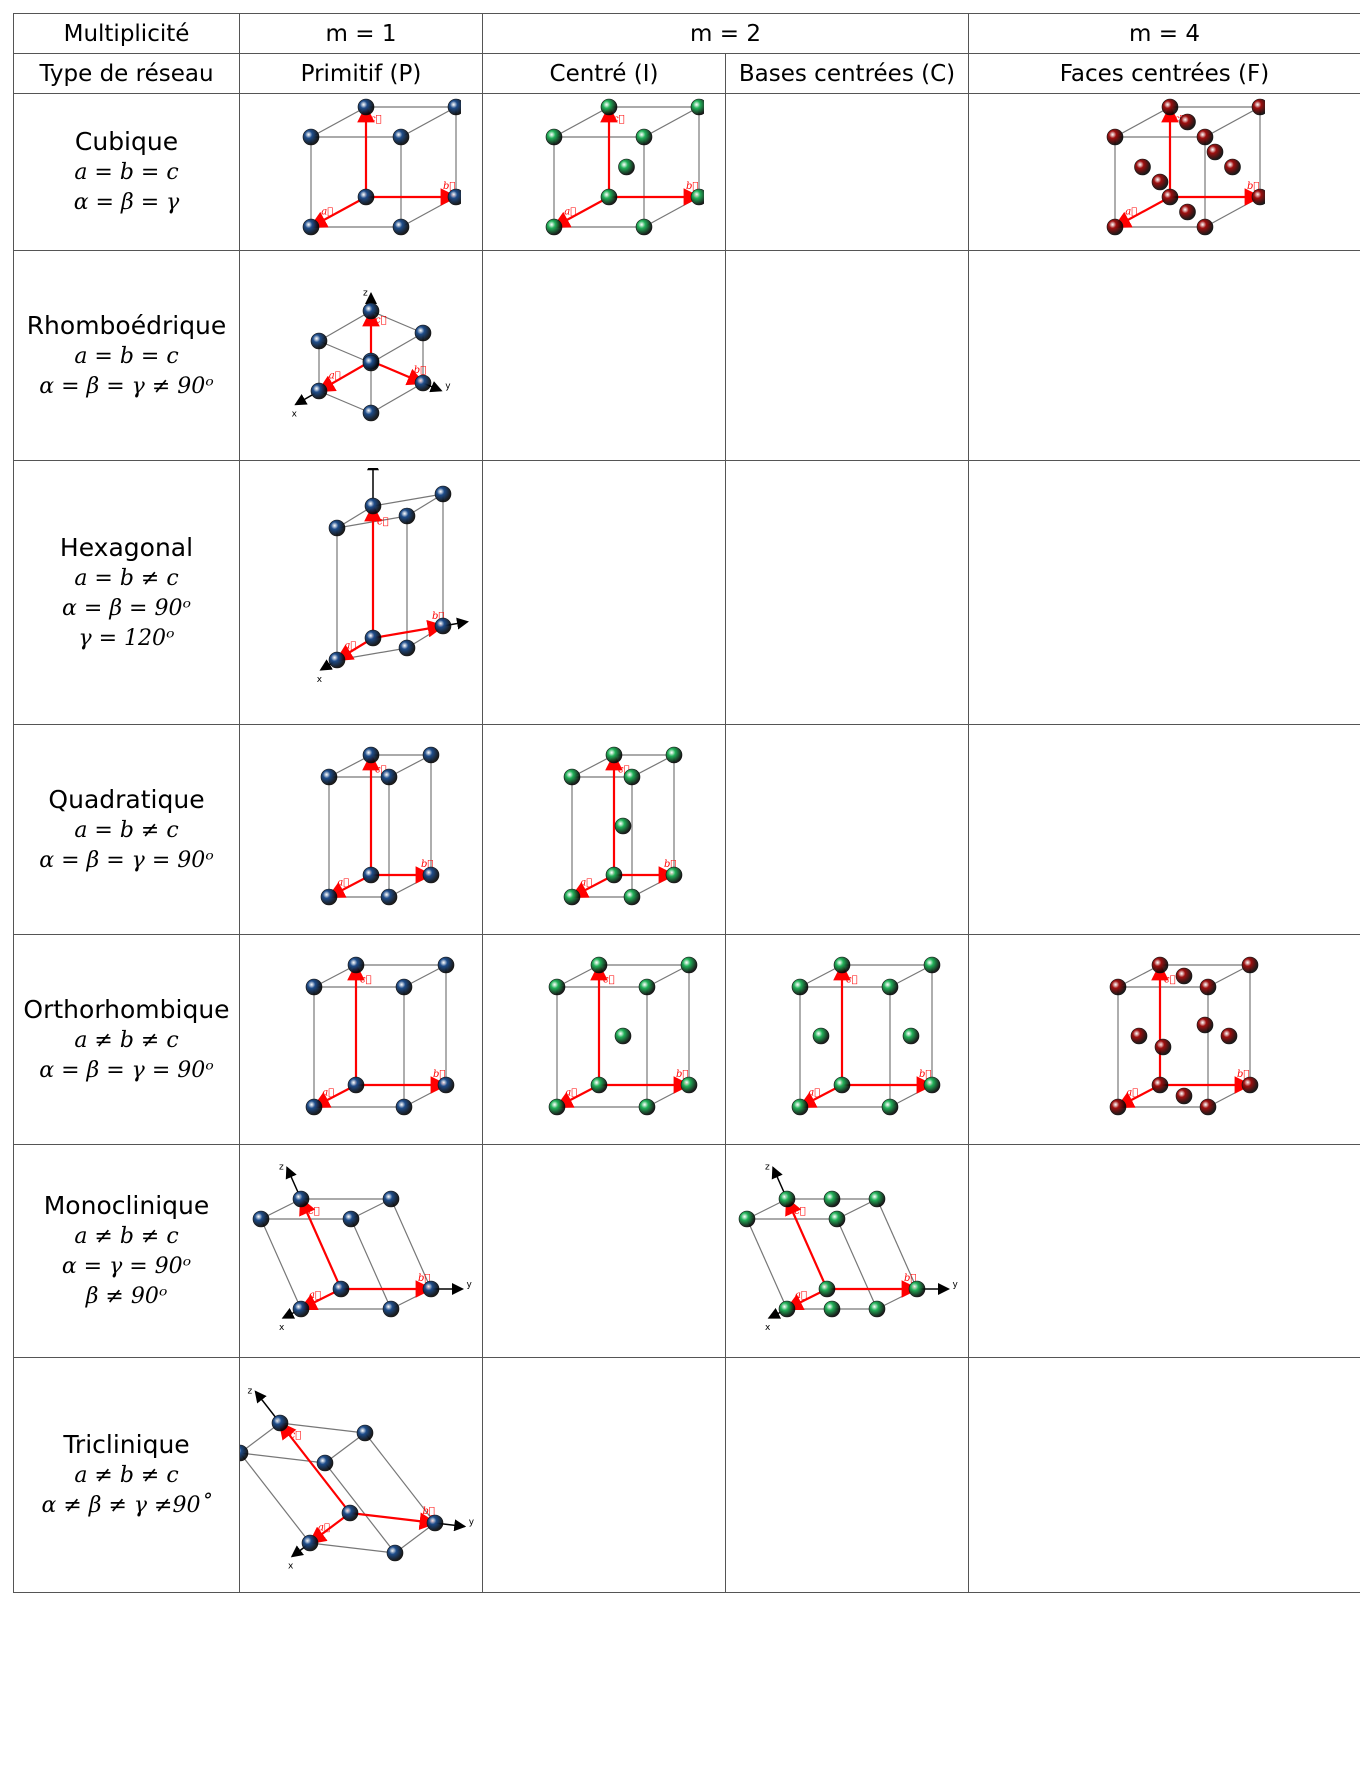 Image resolution: width=1360 pixels, height=1785 pixels. I want to click on cubic-centered-diagram: a⃗ b⃗ c⃗, so click(624, 167).